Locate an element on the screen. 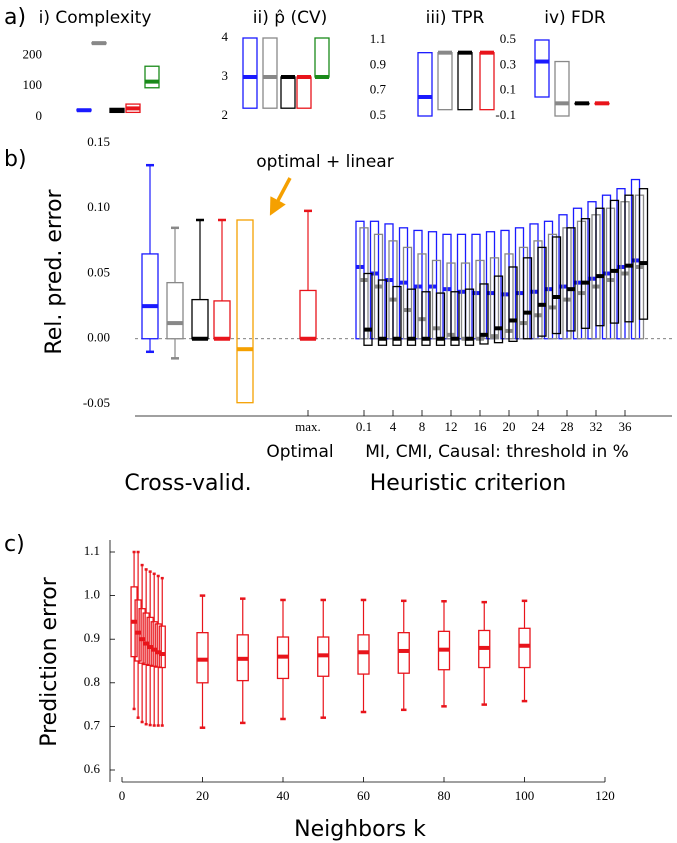 This screenshot has width=677, height=843. y-tick-label: 0 is located at coordinates (39, 115).